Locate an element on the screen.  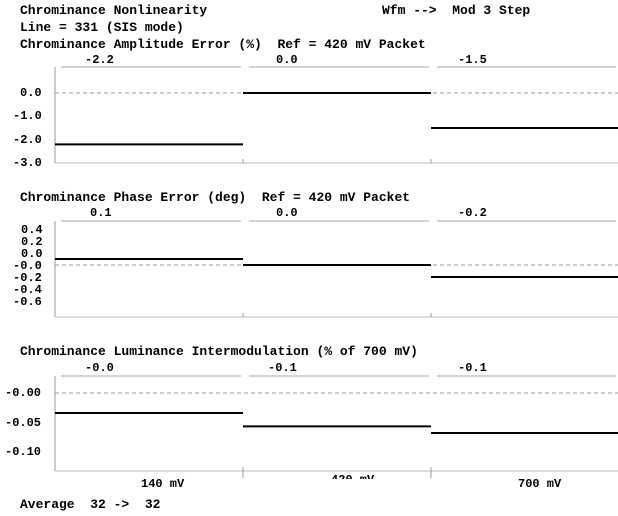
waveform-mode: Wfm --> Mod 3 Step is located at coordinates (456, 10).